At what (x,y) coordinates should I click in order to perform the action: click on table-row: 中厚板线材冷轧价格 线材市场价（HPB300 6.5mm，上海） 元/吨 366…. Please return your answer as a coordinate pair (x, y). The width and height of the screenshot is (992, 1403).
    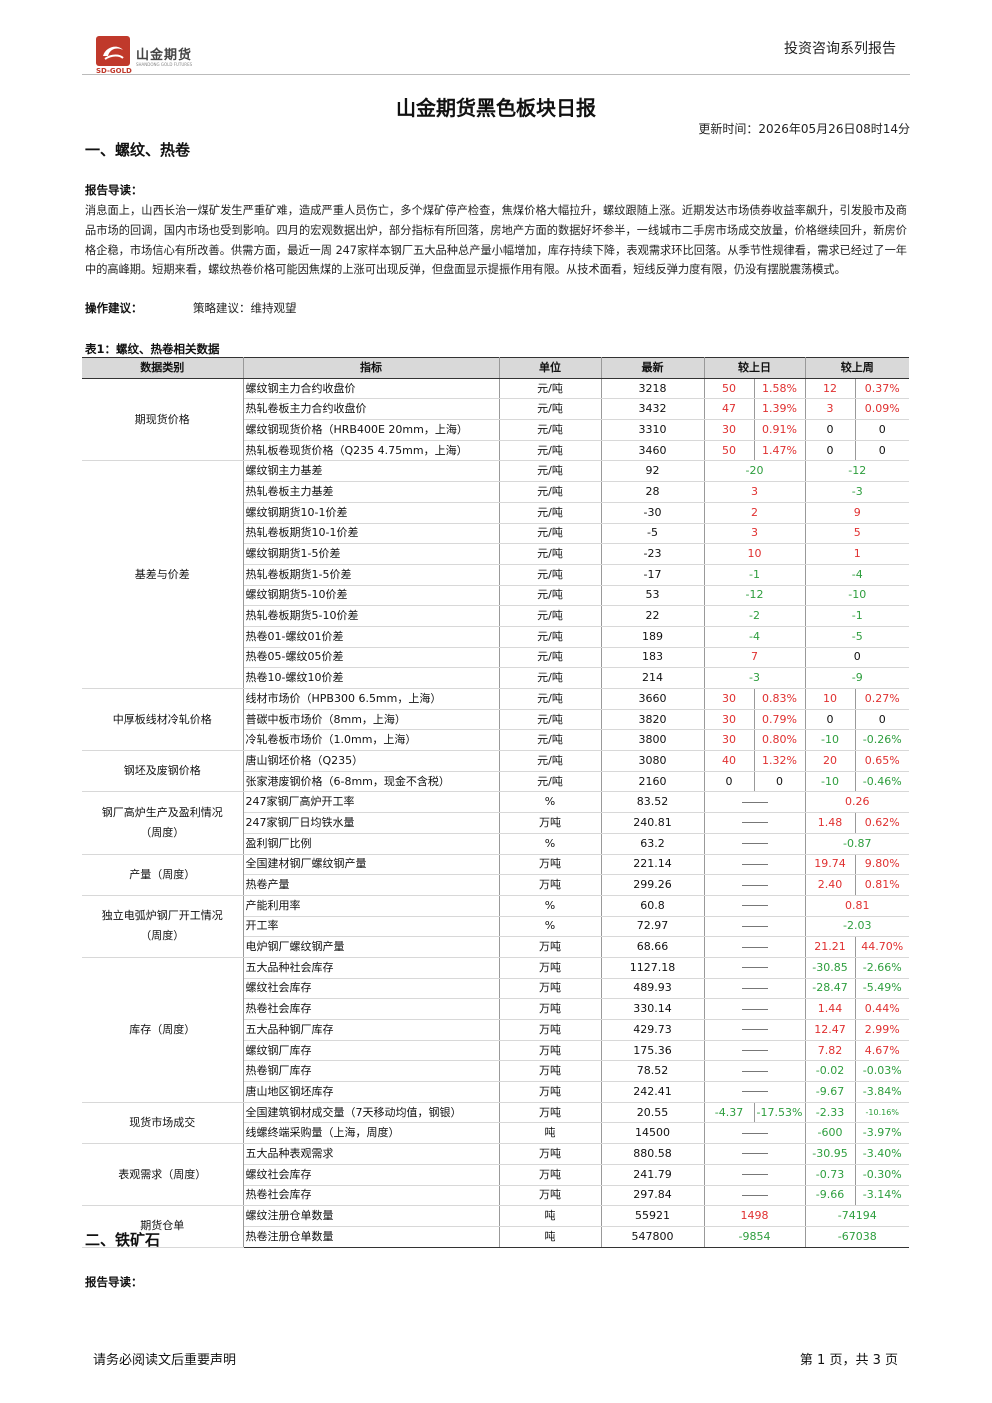
    Looking at the image, I should click on (495, 719).